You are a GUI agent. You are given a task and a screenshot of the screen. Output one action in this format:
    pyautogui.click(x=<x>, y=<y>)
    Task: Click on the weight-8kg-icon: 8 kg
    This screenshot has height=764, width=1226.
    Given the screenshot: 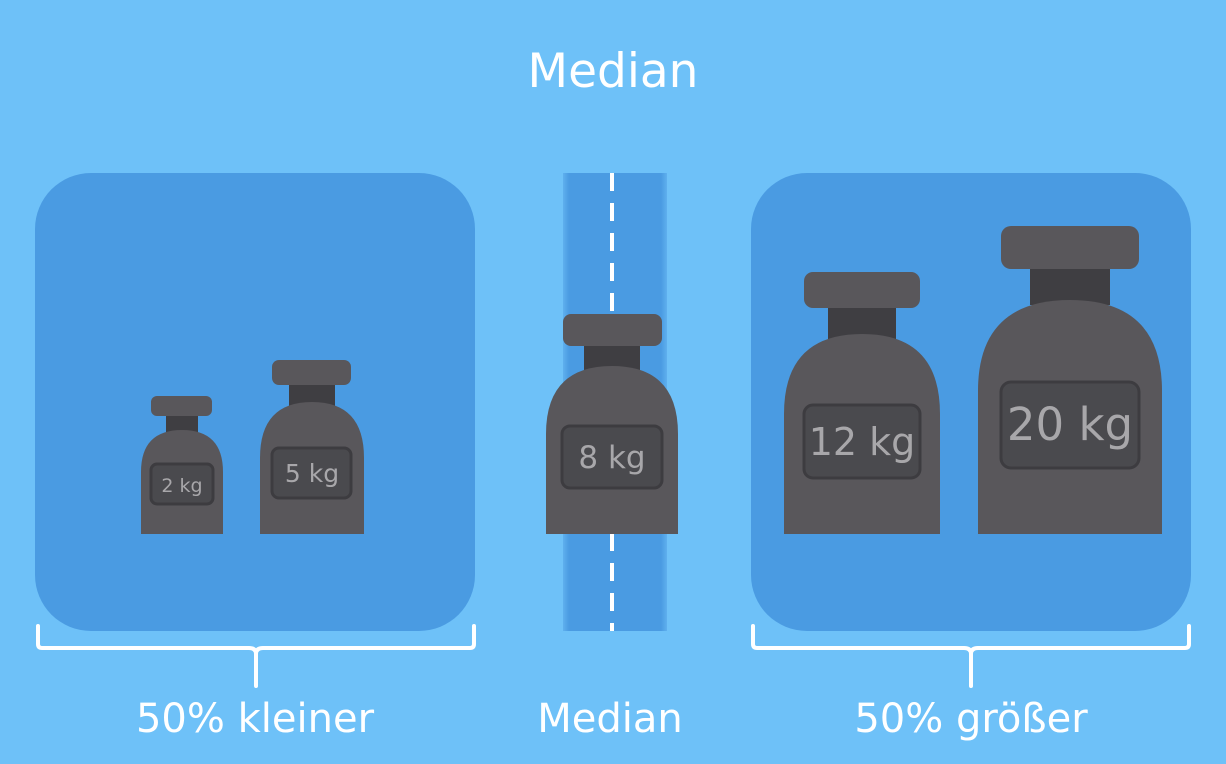 What is the action you would take?
    pyautogui.click(x=612, y=424)
    